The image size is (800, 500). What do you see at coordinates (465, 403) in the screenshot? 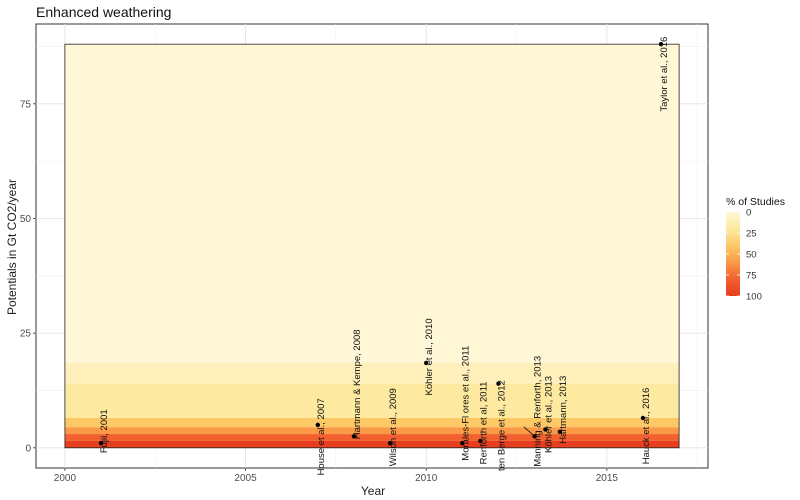
I see `data-label: Morales-Fl ores et al., 2011` at bounding box center [465, 403].